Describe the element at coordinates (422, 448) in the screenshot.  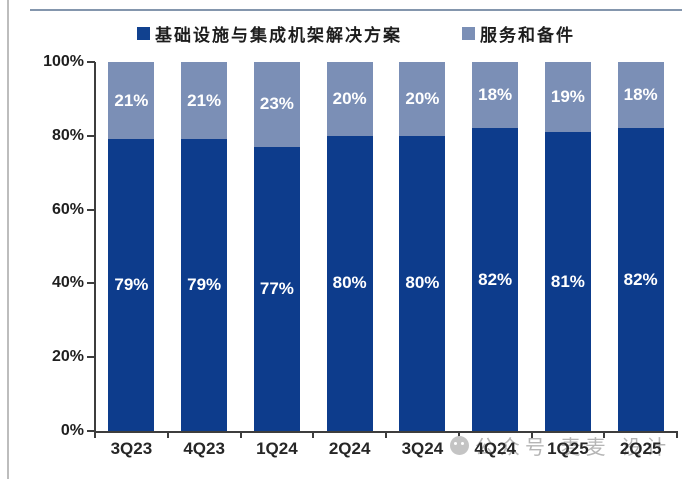
I see `x-axis-label-3Q24: 3Q24` at that location.